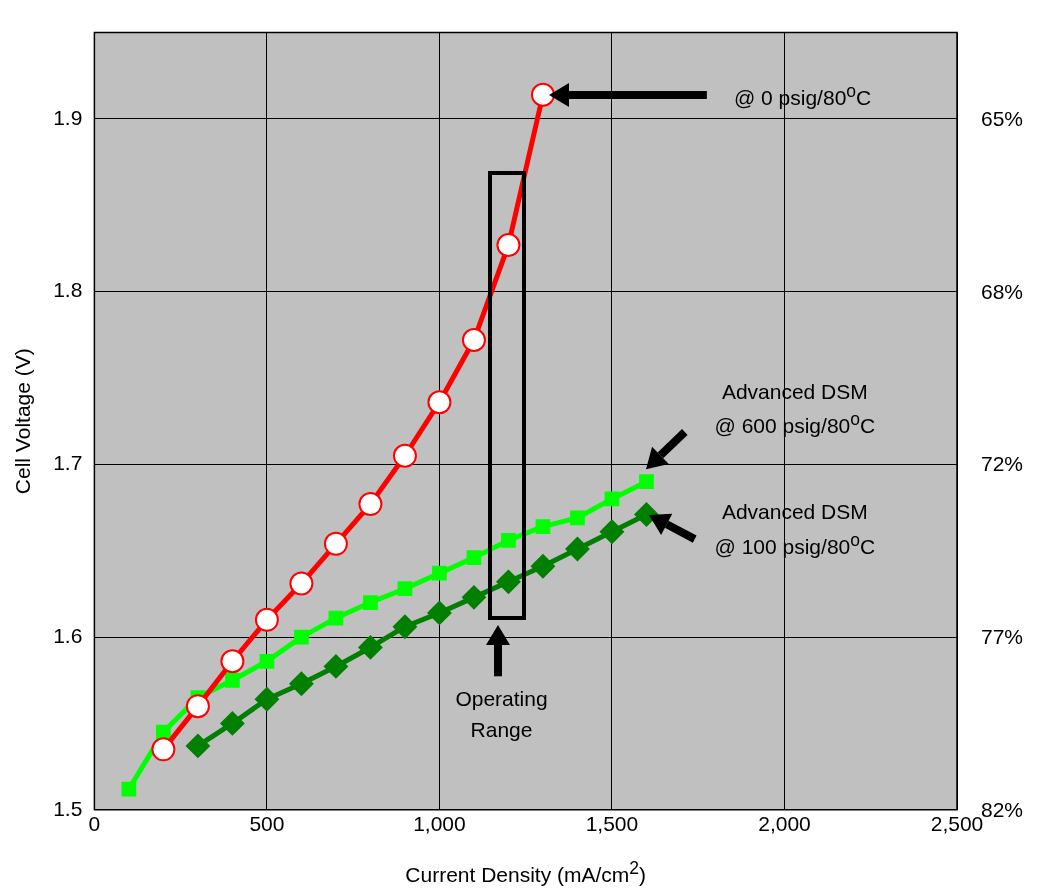 The height and width of the screenshot is (889, 1050). I want to click on annotation: Operating Range, so click(501, 714).